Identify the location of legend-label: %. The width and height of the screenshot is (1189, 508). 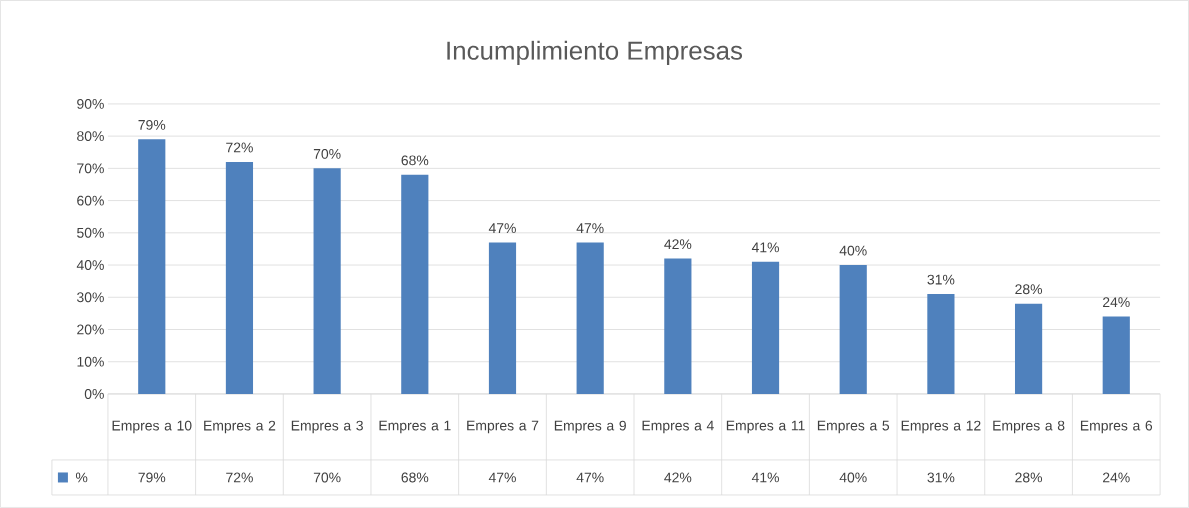
(81, 477).